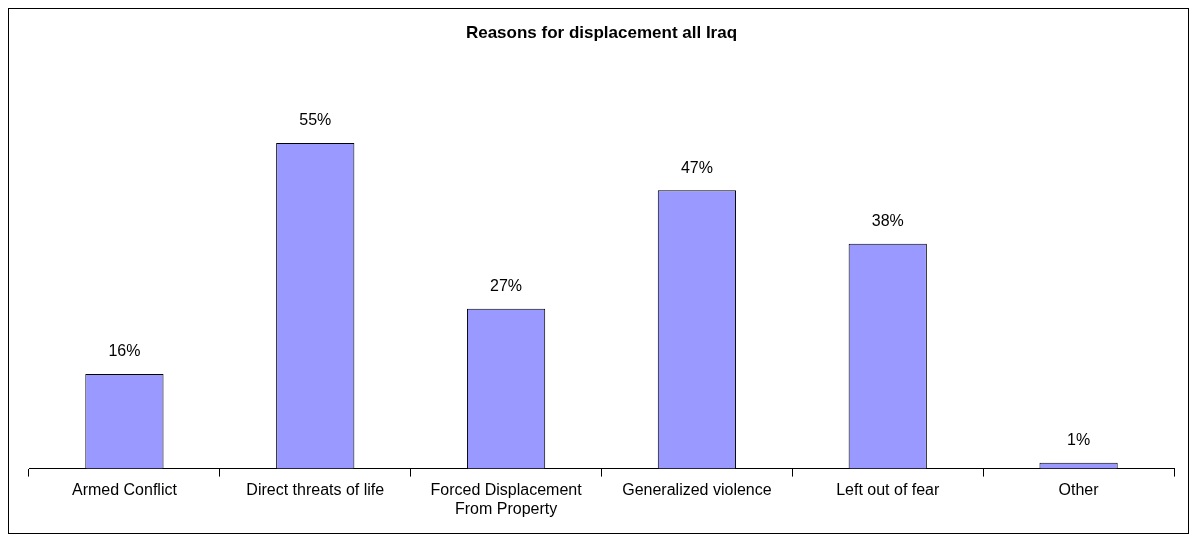 The image size is (1197, 542). Describe the element at coordinates (696, 167) in the screenshot. I see `data-label: 47%` at that location.